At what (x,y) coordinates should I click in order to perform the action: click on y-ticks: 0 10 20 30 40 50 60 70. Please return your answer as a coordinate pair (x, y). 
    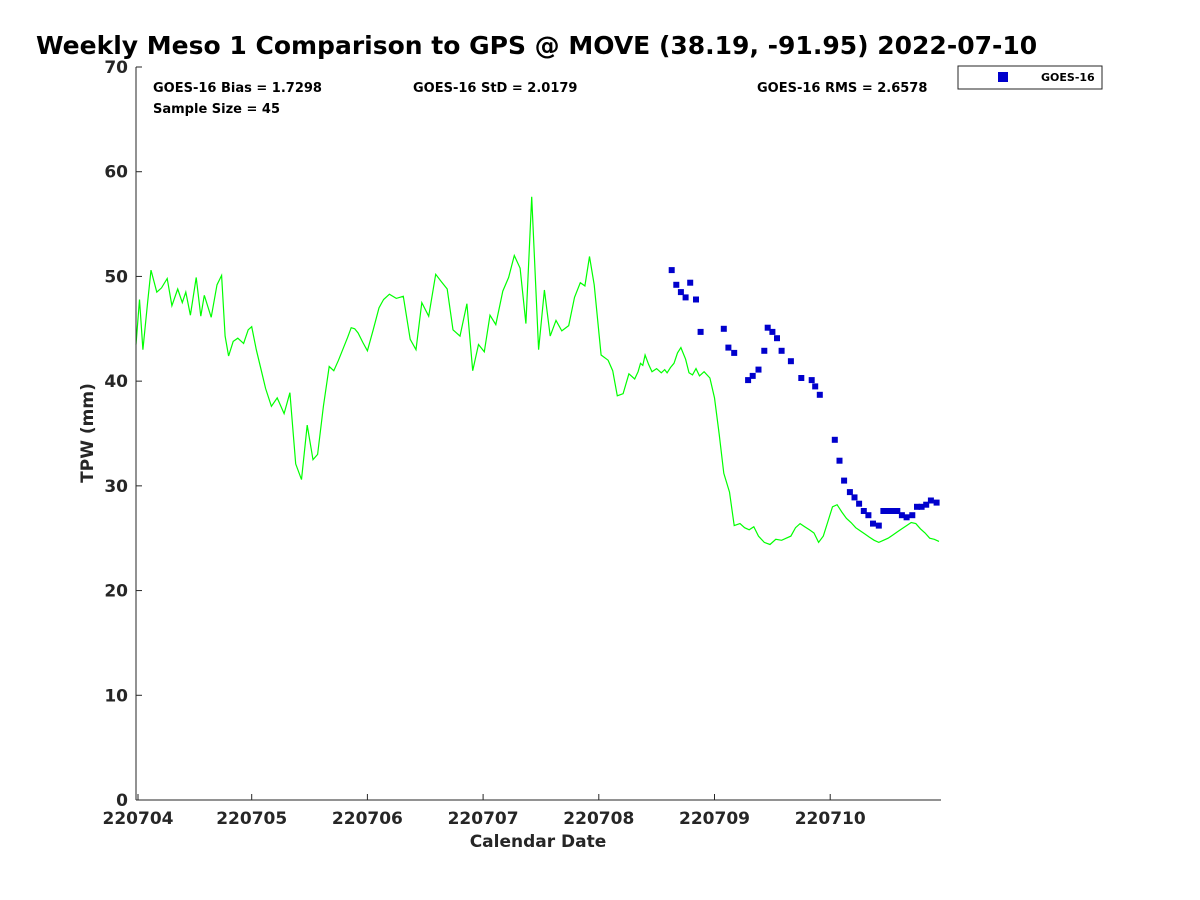
    Looking at the image, I should click on (123, 434).